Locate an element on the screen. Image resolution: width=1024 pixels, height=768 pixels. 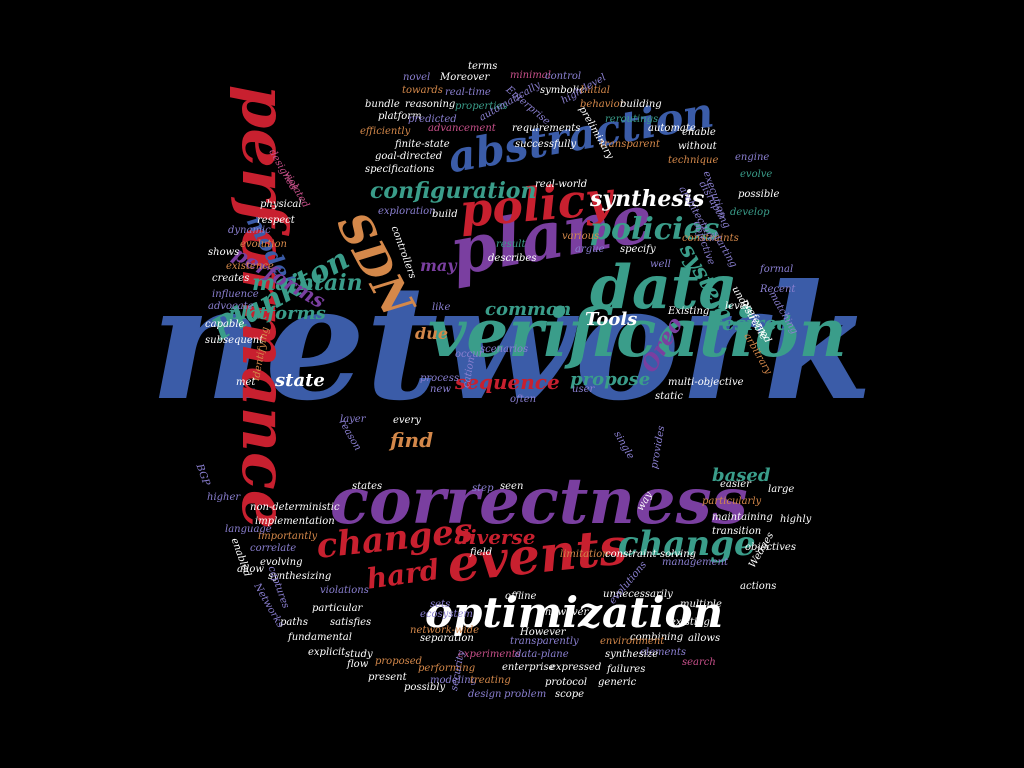
cloud-word: reroutings is located at coordinates (632, 119).